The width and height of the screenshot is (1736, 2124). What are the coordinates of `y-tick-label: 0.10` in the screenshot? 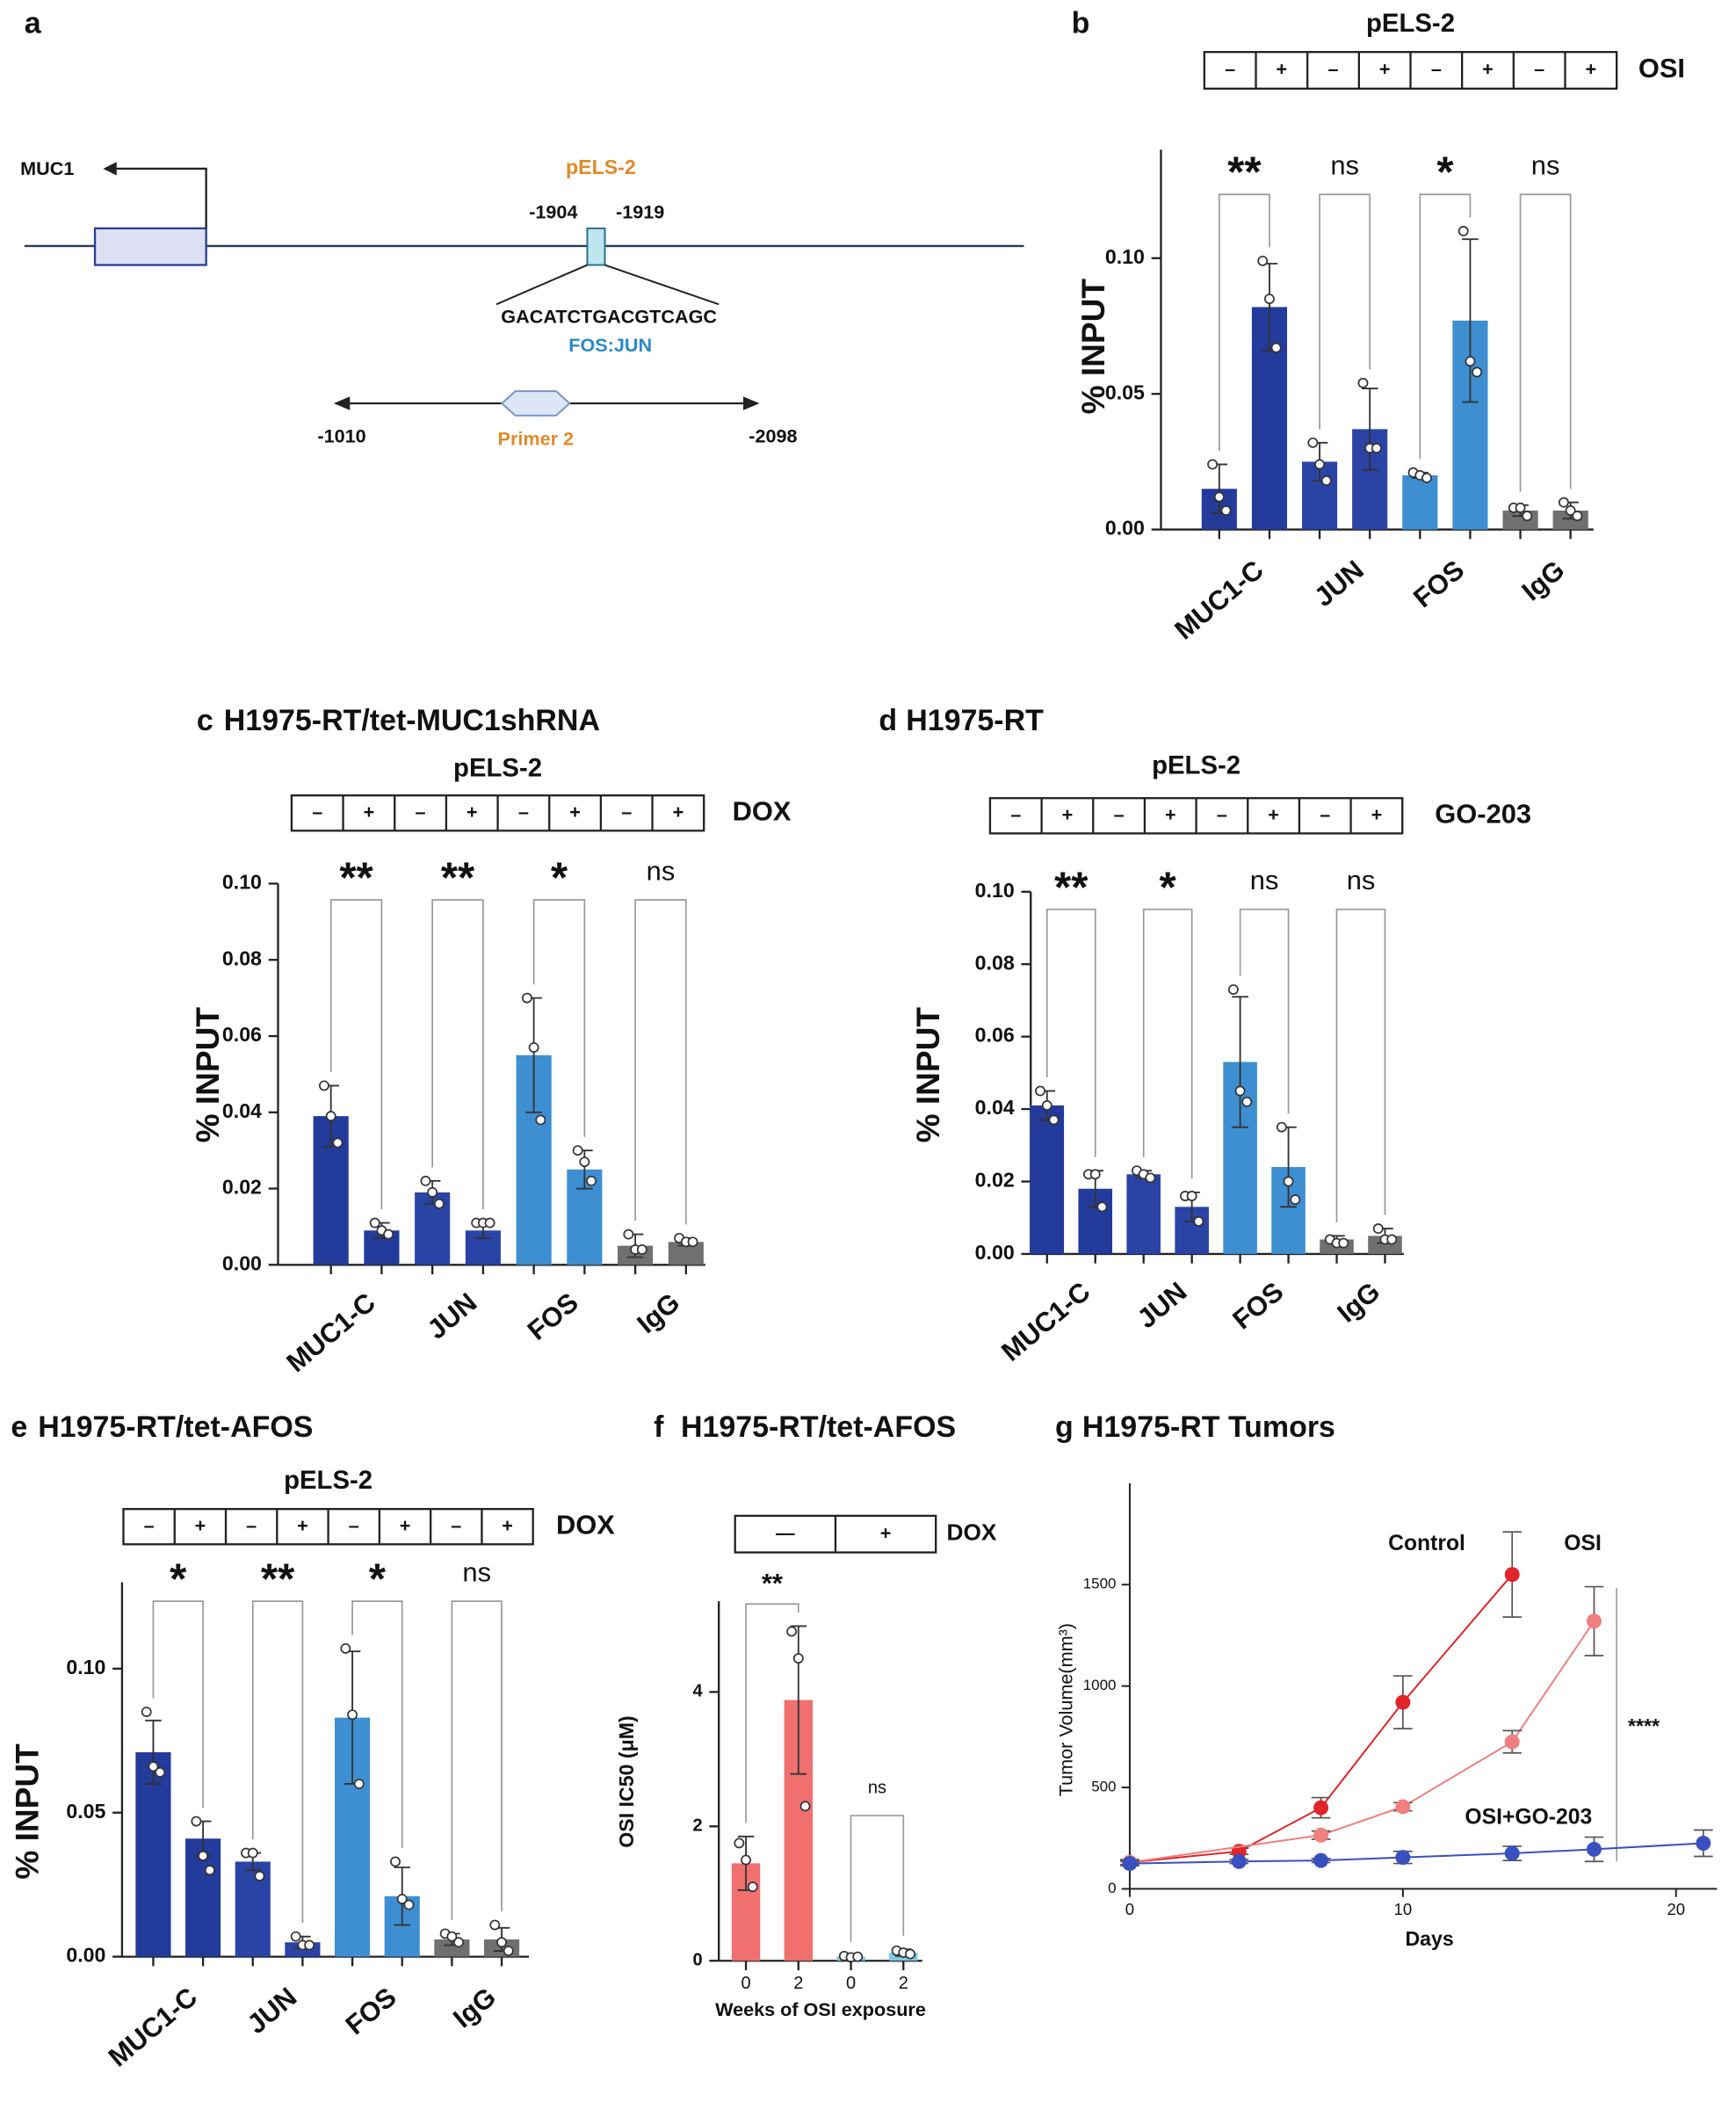 It's located at (242, 882).